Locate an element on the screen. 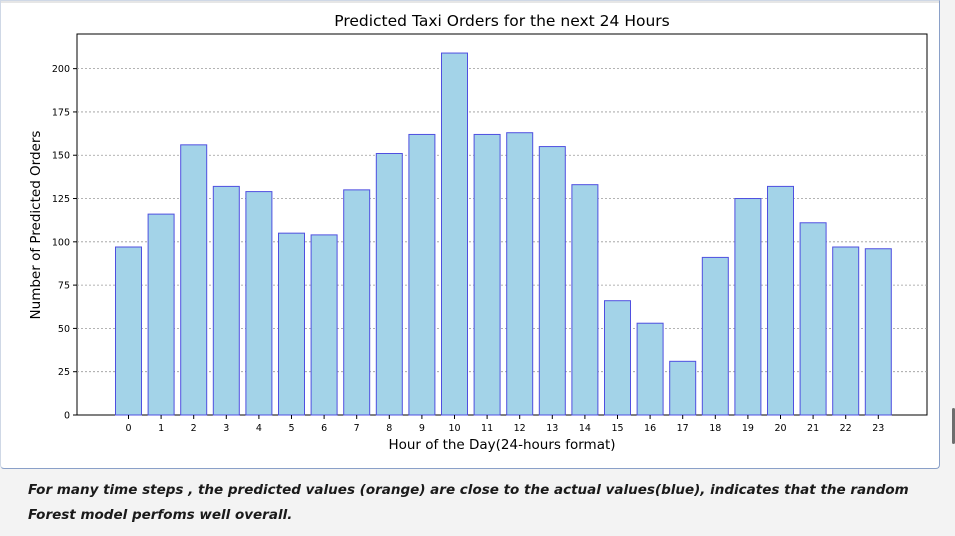  x-tick-label: 16 is located at coordinates (650, 428).